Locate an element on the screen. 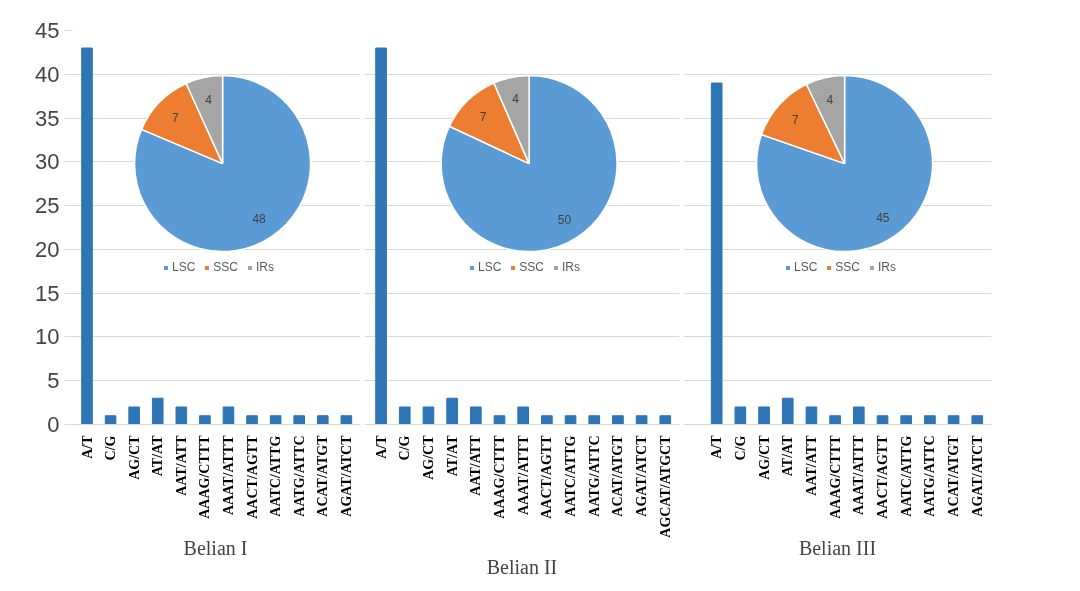 This screenshot has width=1080, height=591. data-label: 45 is located at coordinates (883, 217).